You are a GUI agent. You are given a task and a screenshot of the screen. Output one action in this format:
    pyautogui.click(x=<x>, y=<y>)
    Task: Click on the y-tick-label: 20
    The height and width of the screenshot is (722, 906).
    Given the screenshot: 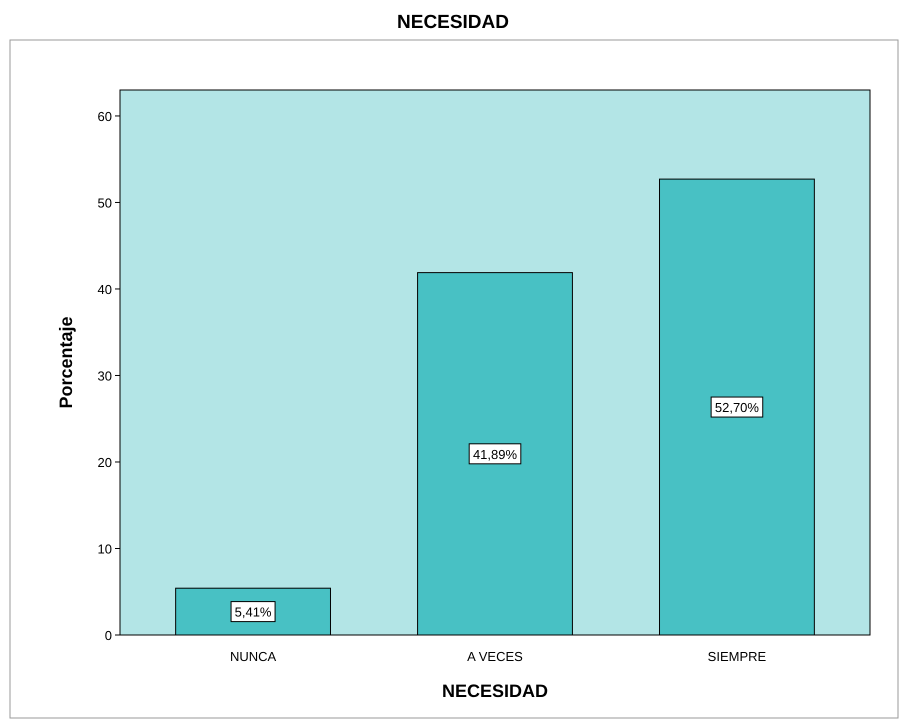 What is the action you would take?
    pyautogui.click(x=105, y=462)
    